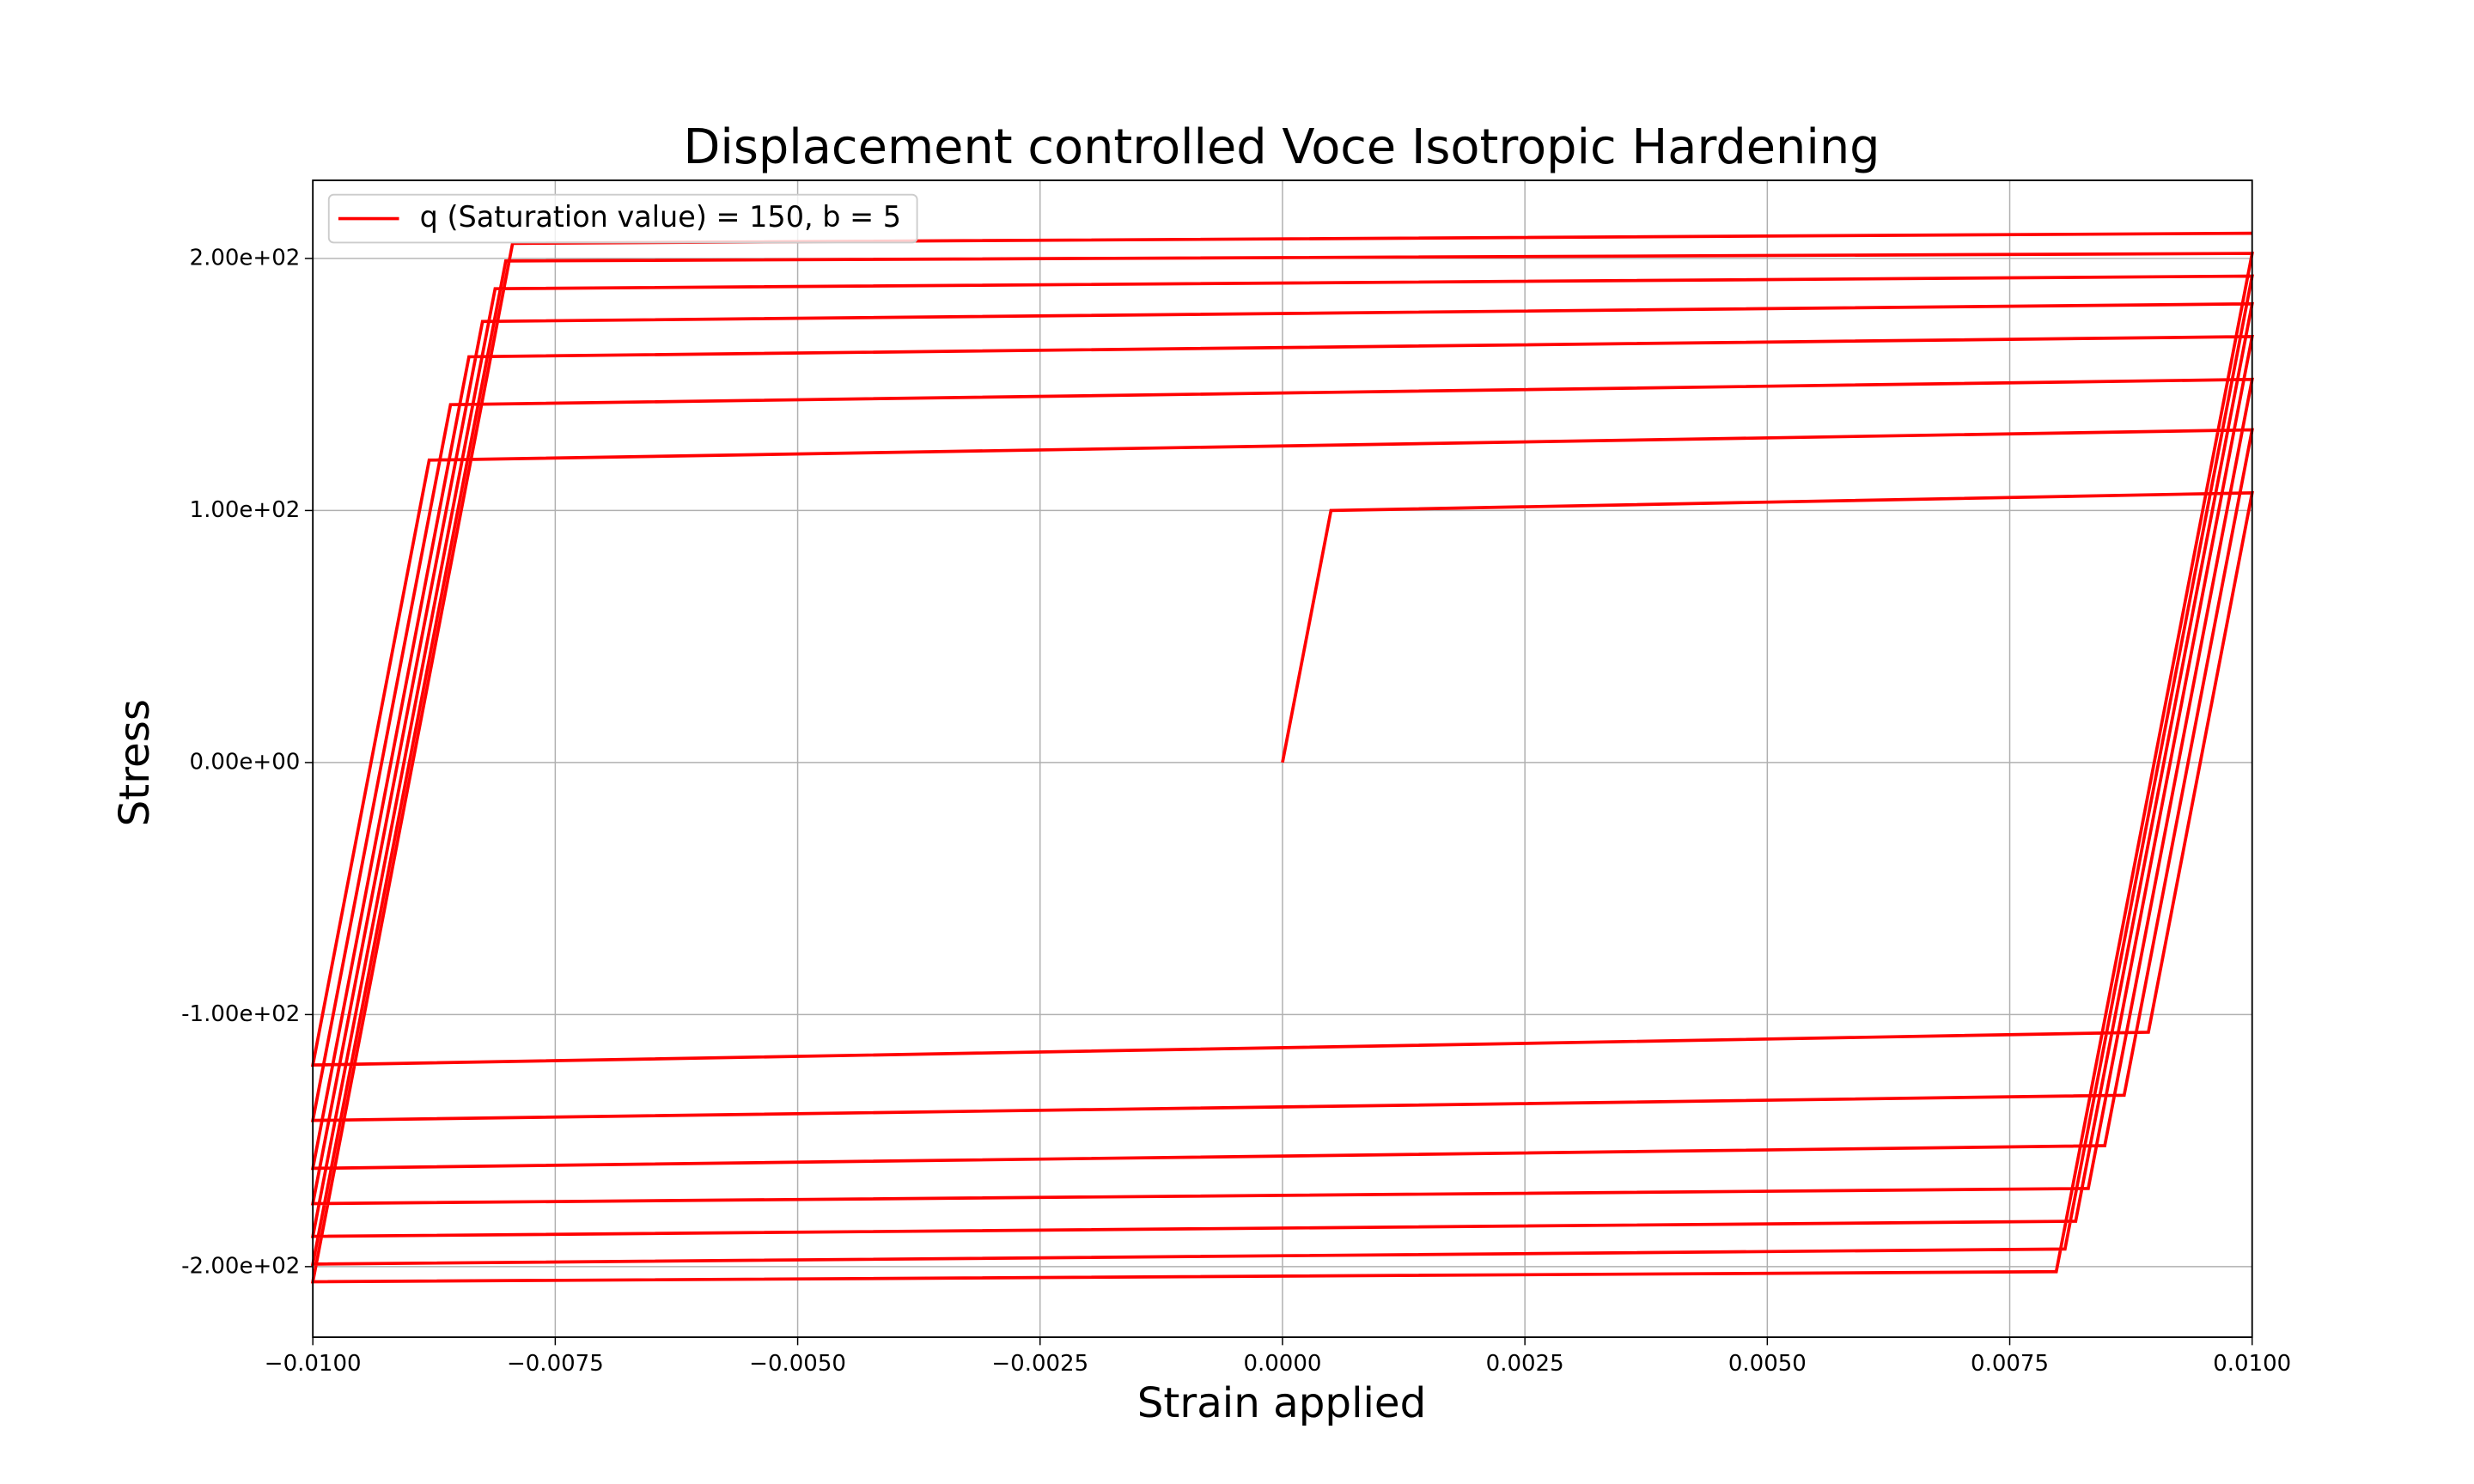  Describe the element at coordinates (2252, 1364) in the screenshot. I see `x-tick-label: 0.0100` at that location.